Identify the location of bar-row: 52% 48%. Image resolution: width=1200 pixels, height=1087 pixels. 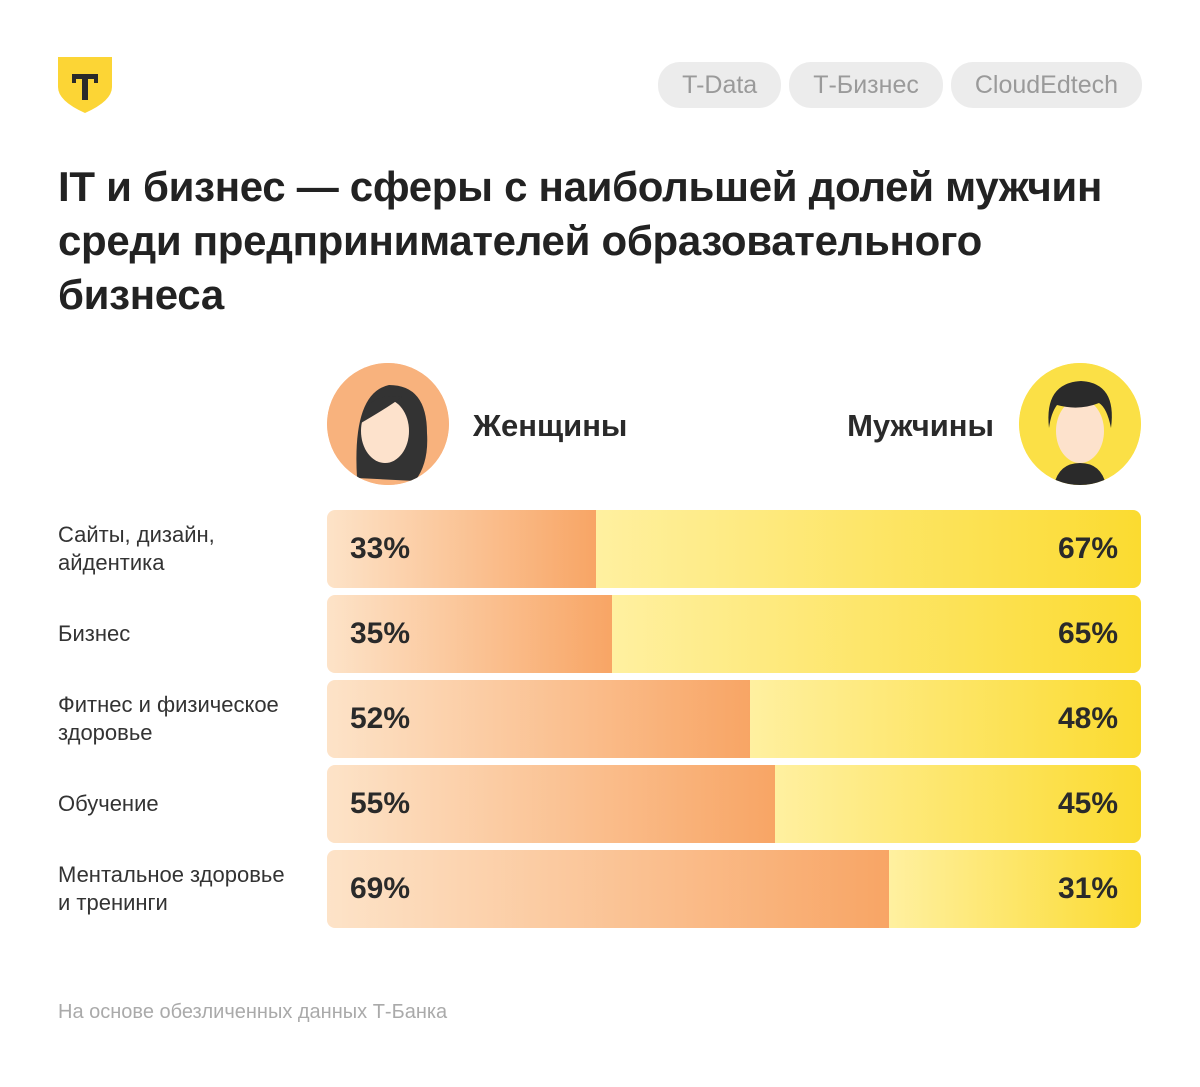
(734, 719).